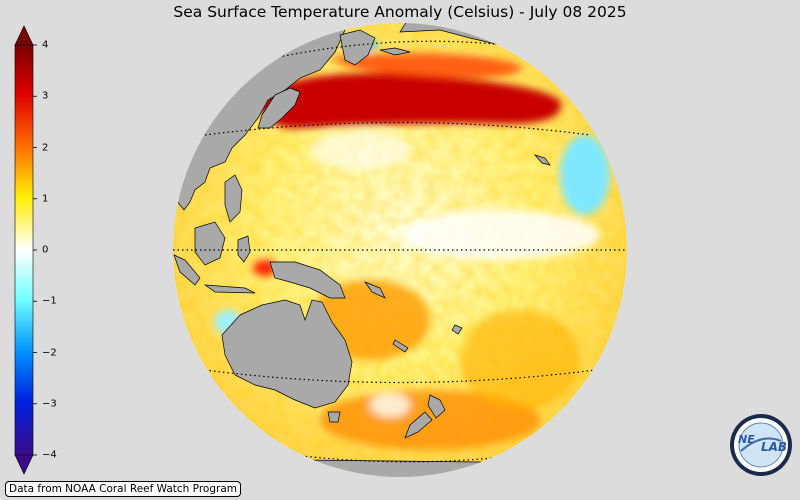 The height and width of the screenshot is (500, 800). What do you see at coordinates (45, 147) in the screenshot?
I see `colorbar-tick-label: 2` at bounding box center [45, 147].